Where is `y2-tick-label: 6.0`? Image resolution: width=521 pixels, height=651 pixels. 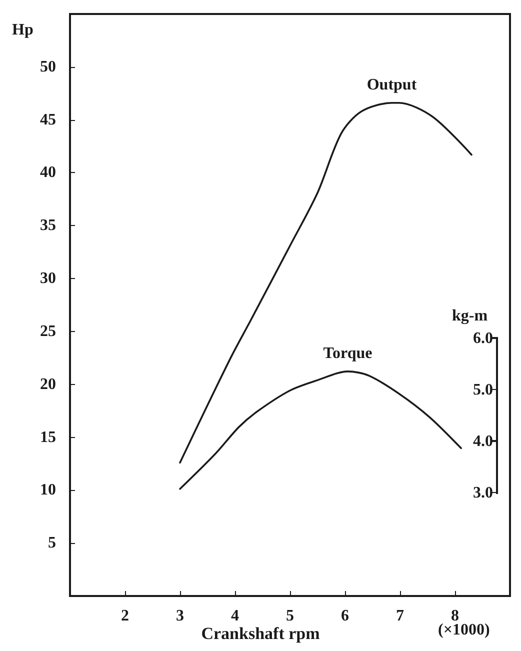 y2-tick-label: 6.0 is located at coordinates (483, 338).